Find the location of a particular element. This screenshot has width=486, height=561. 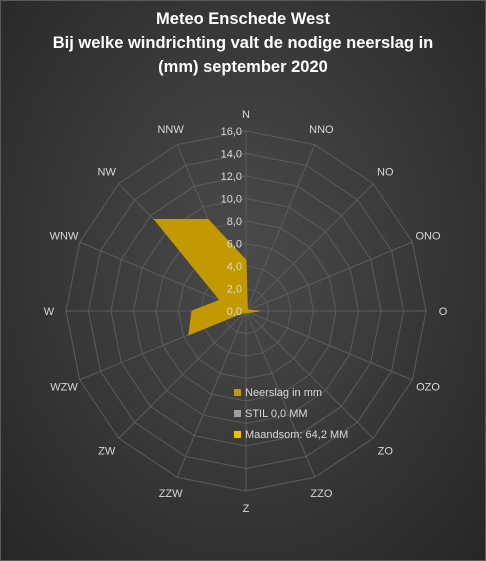

radial-tick-label: 2,0 is located at coordinates (234, 290).